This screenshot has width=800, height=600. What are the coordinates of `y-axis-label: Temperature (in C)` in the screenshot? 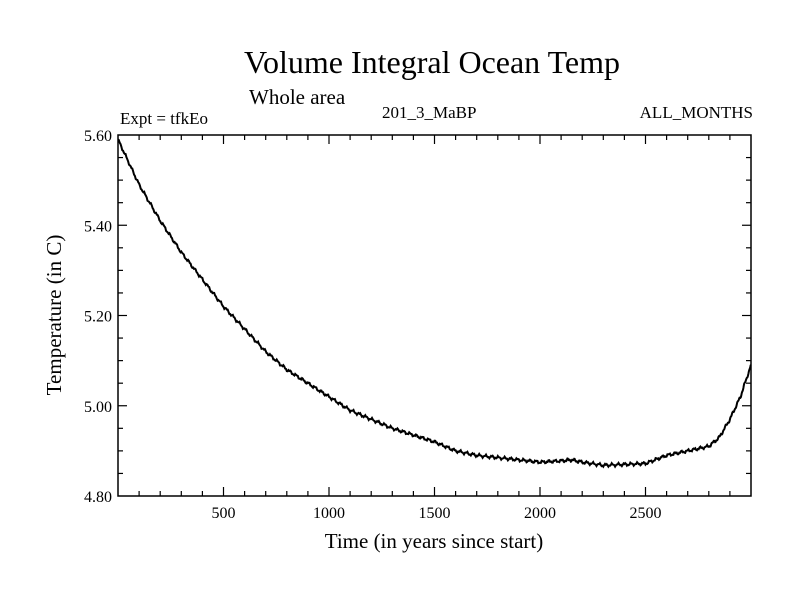 It's located at (54, 315).